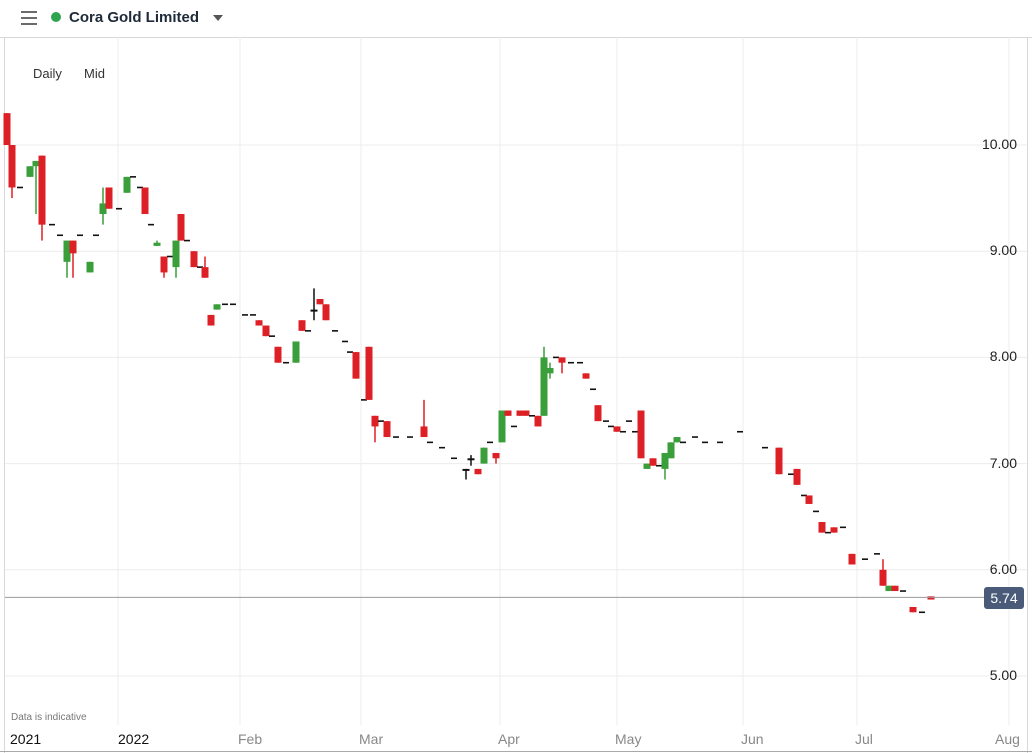 This screenshot has height=753, width=1032. I want to click on x-tick-label: Aug, so click(1007, 739).